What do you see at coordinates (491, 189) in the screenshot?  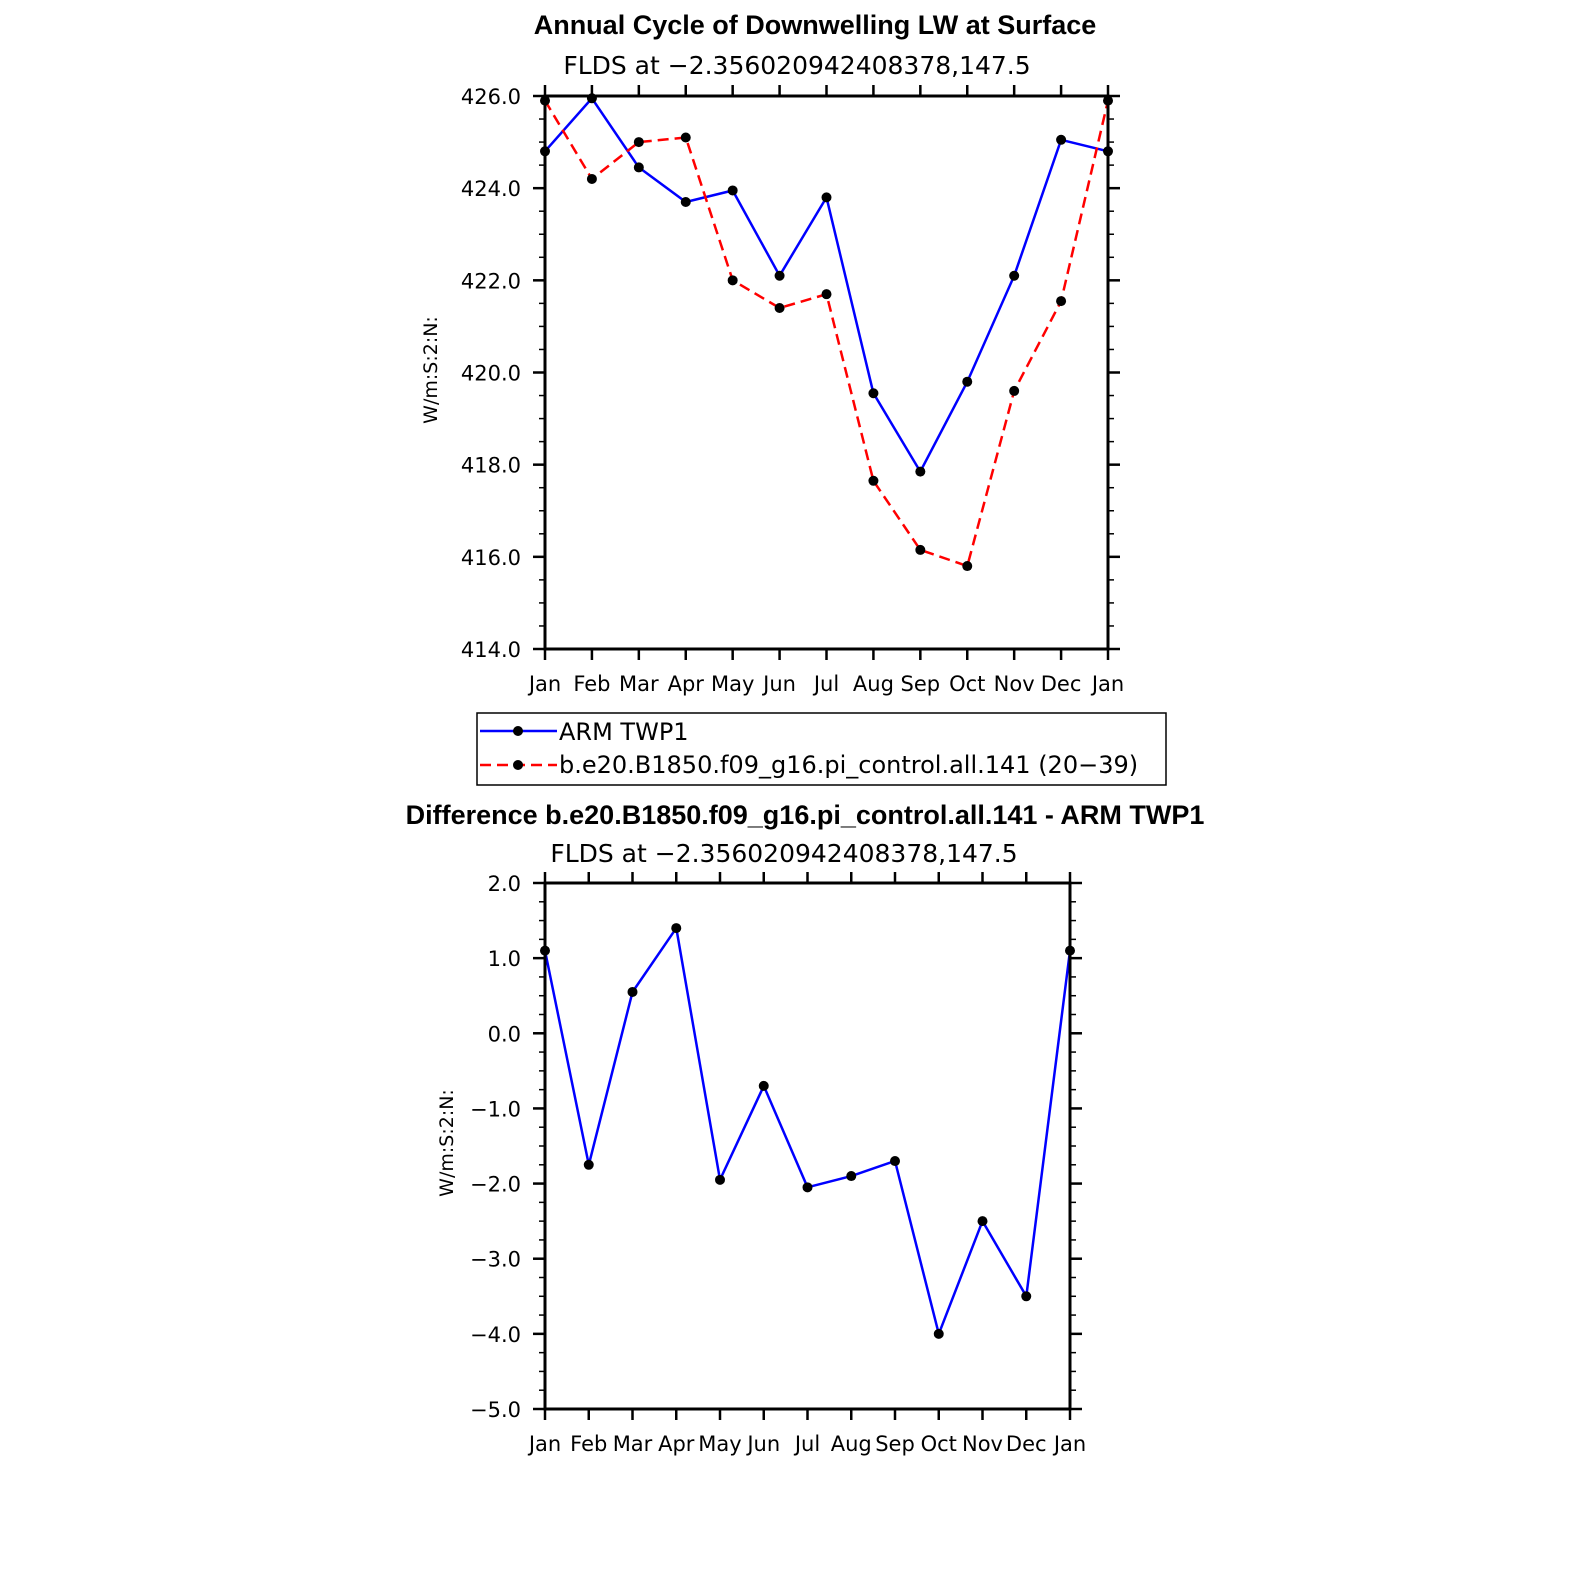 I see `y-tick-label: 424.0` at bounding box center [491, 189].